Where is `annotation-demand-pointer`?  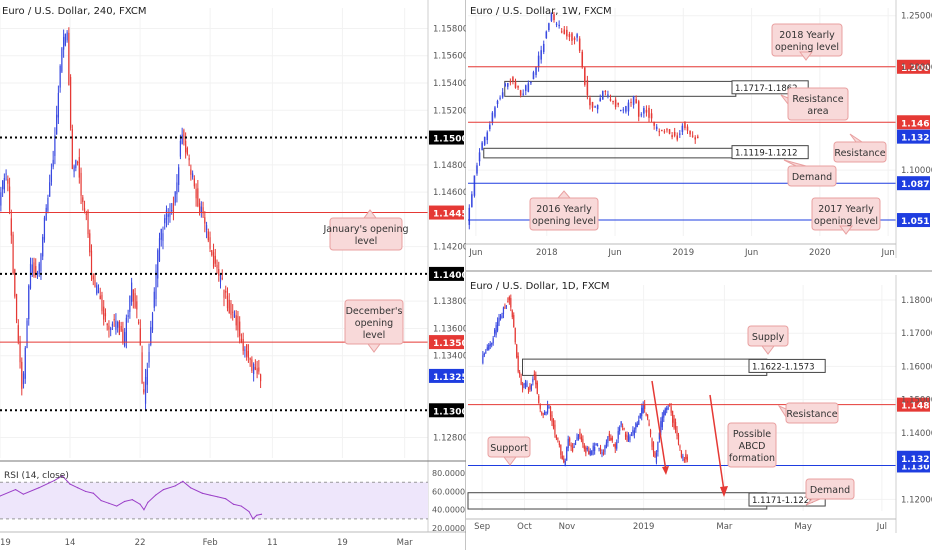
annotation-demand-pointer is located at coordinates (813, 502).